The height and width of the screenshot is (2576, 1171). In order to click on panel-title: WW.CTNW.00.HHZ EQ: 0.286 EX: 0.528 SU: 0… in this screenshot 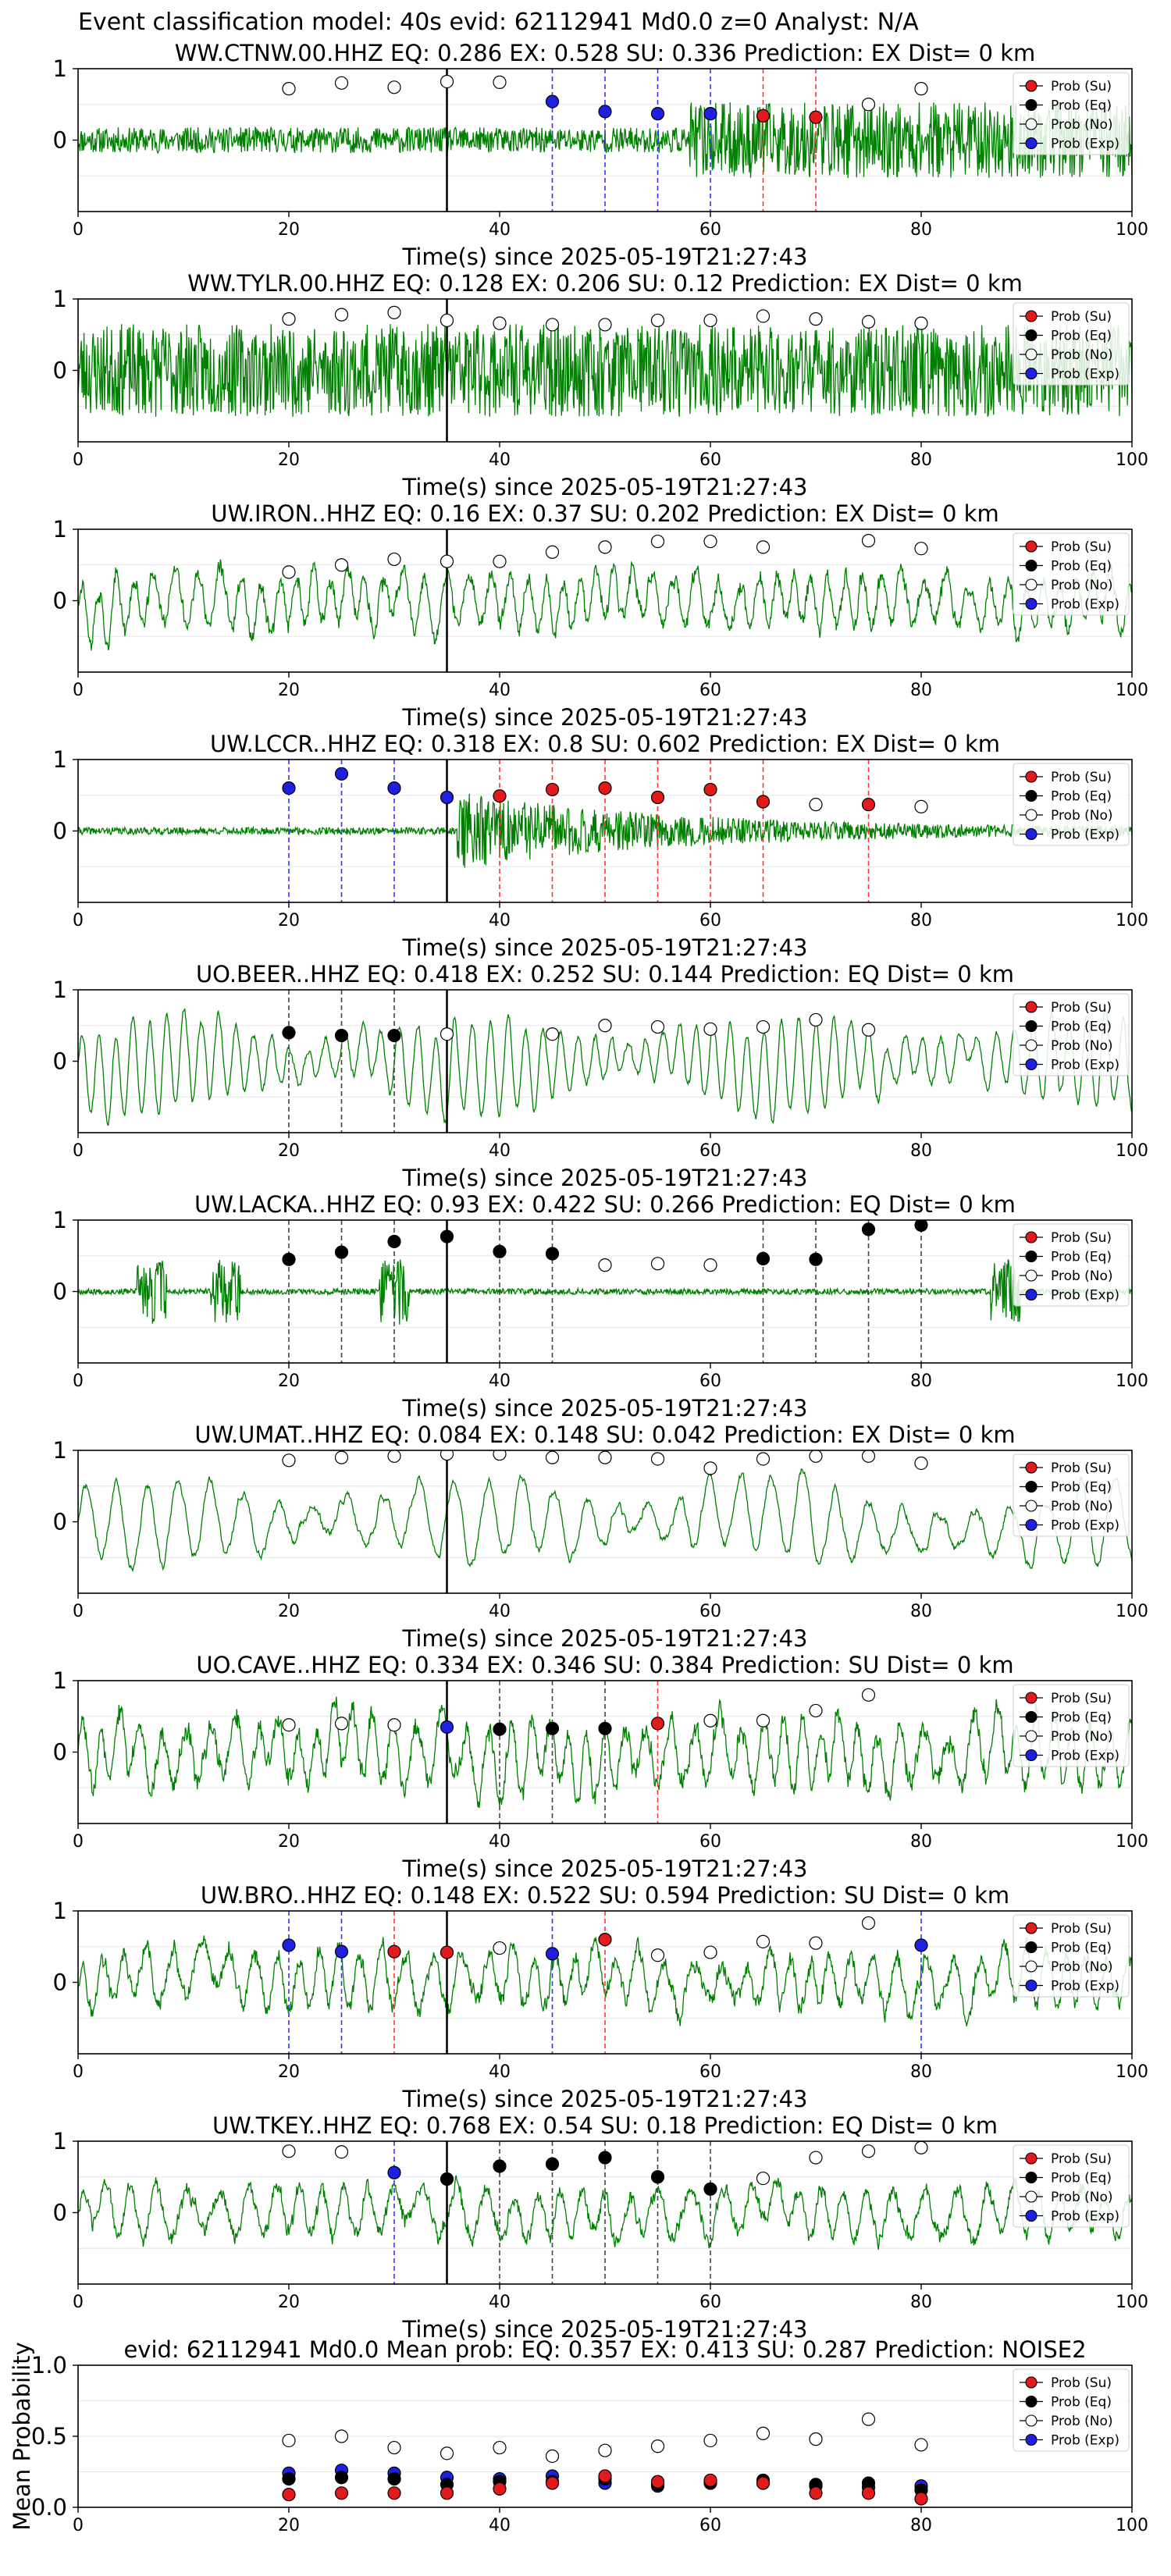, I will do `click(605, 53)`.